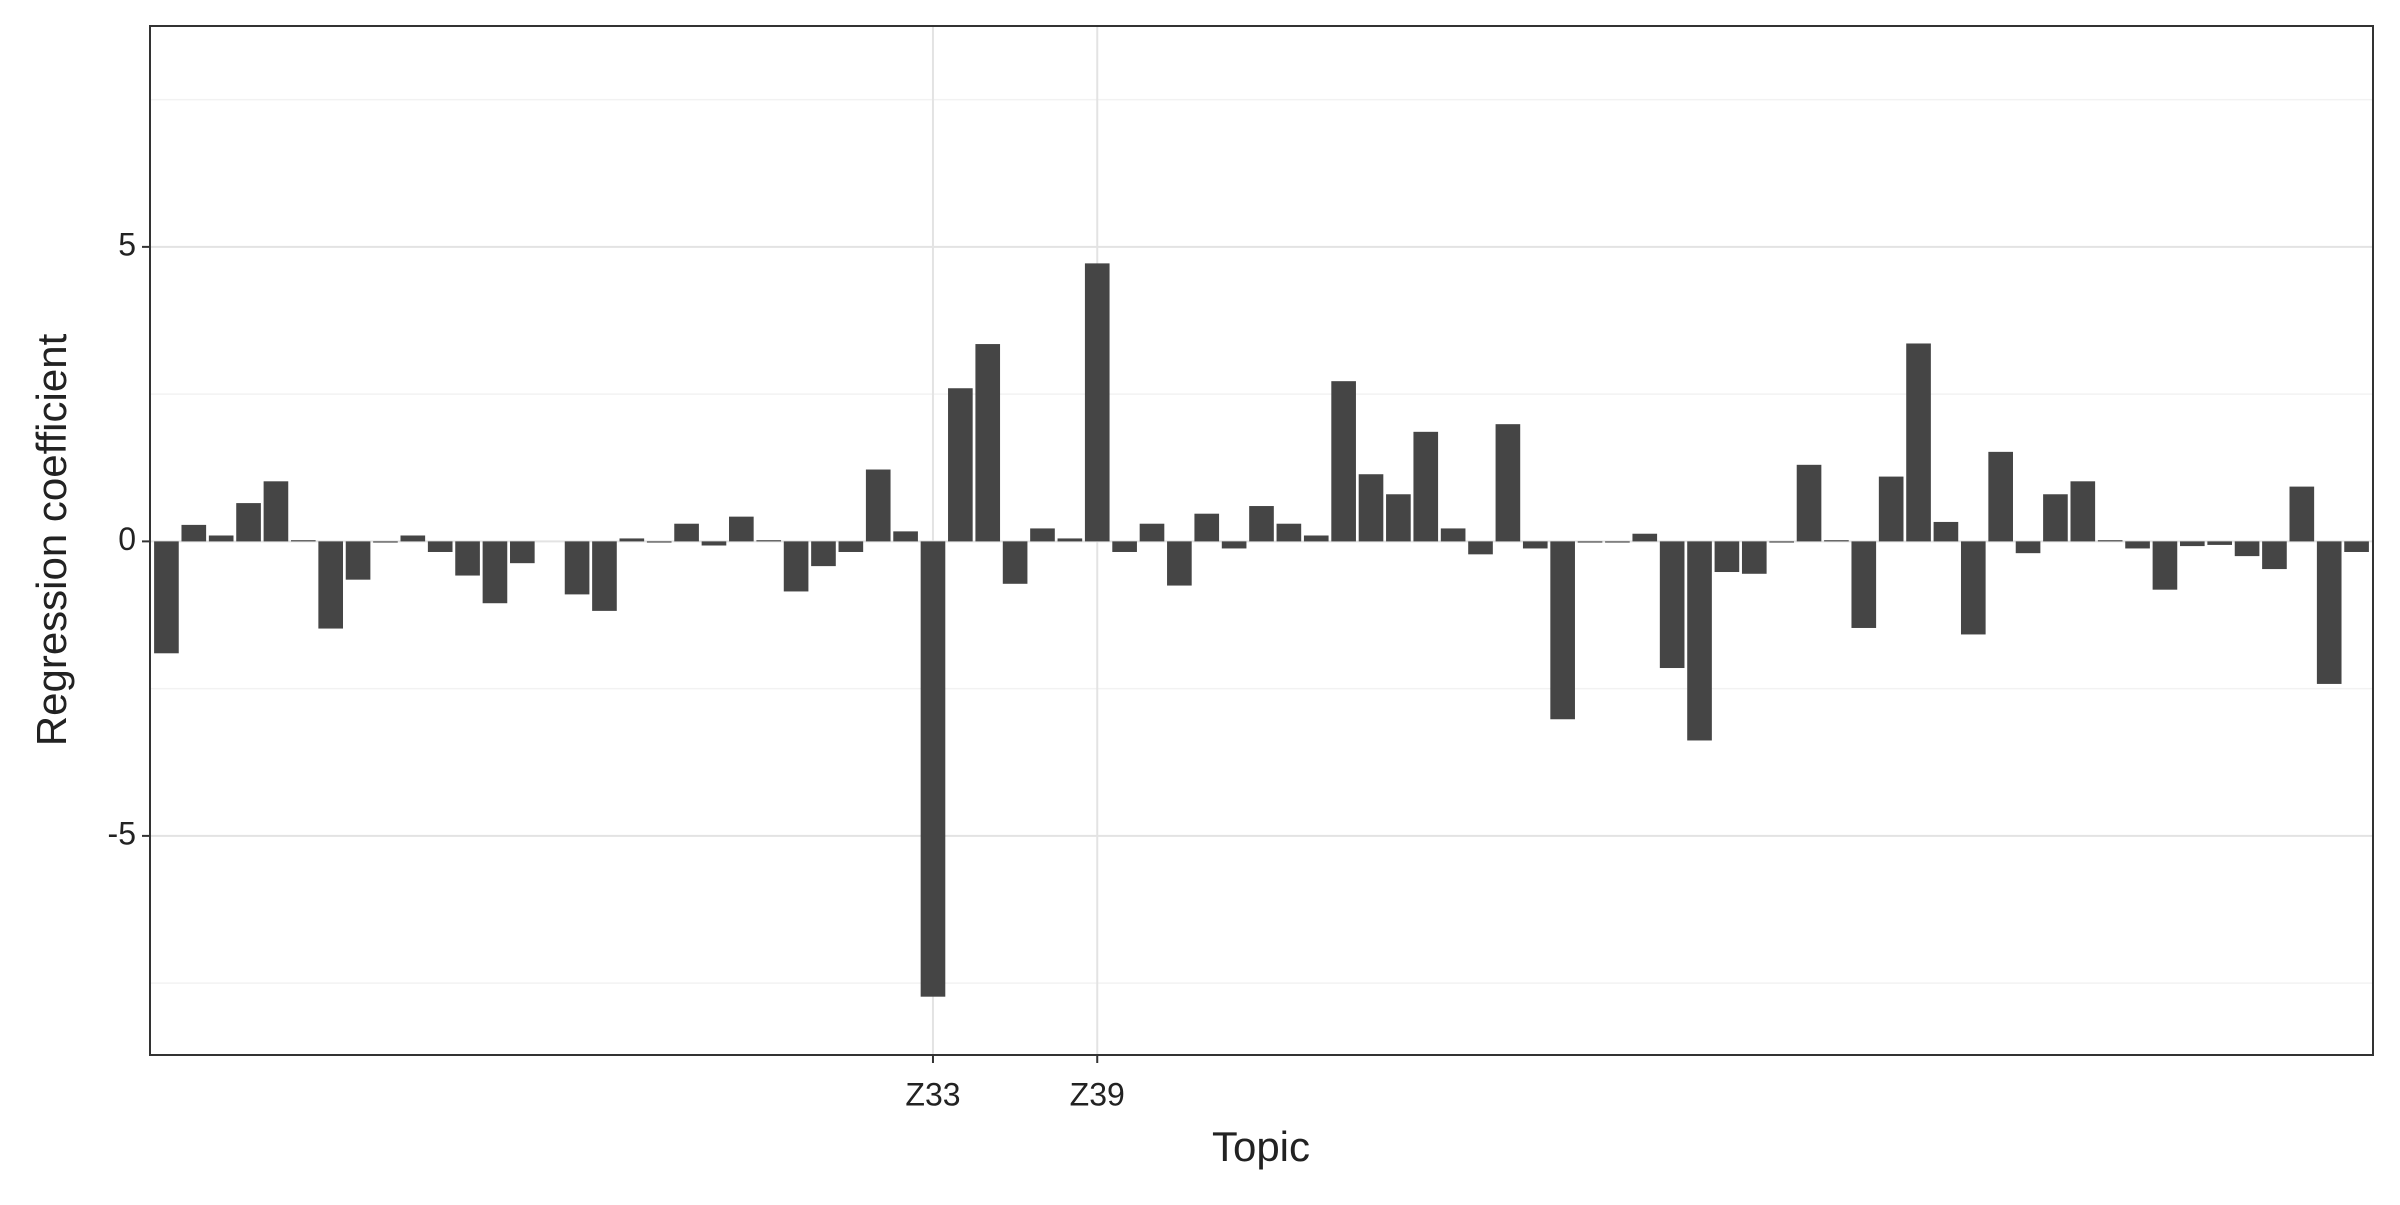 This screenshot has width=2400, height=1205. I want to click on x-axis-title: Topic, so click(1261, 1146).